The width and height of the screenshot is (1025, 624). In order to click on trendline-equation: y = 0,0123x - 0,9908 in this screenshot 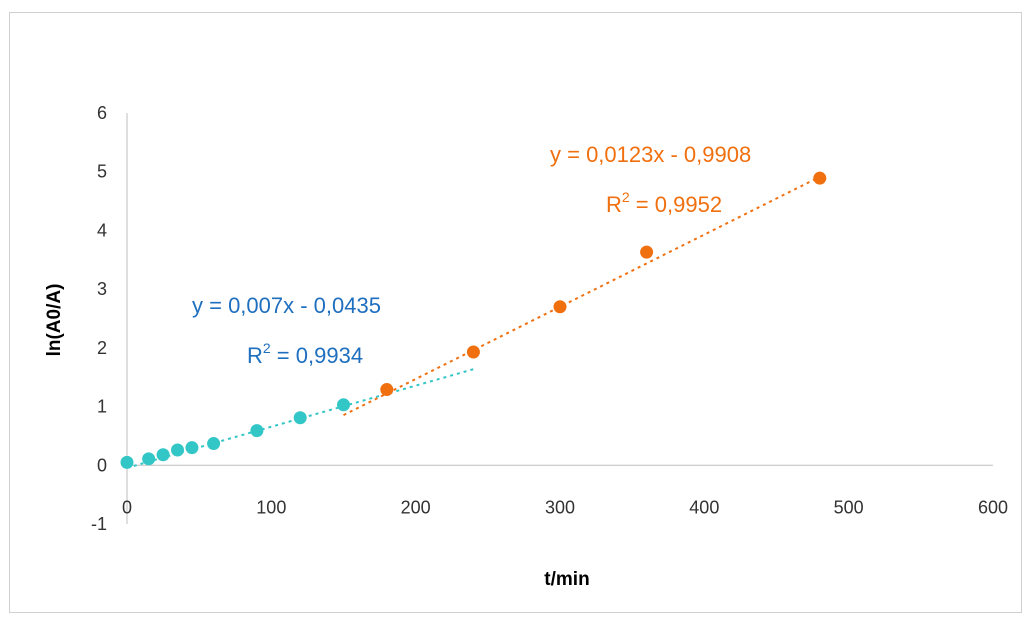, I will do `click(650, 154)`.